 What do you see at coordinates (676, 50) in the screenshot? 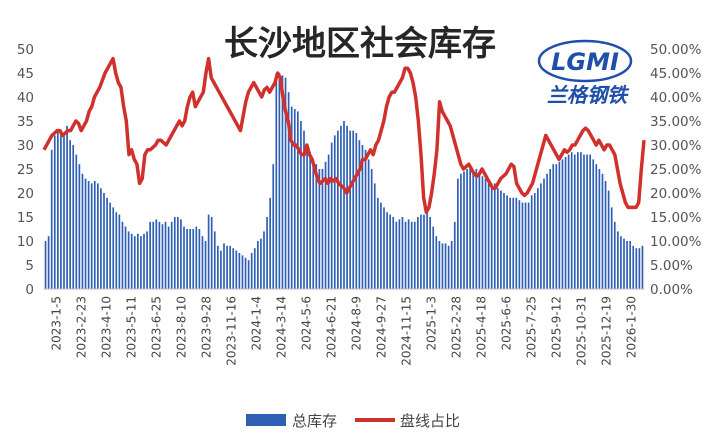
I see `right-tick-label: 50.00%` at bounding box center [676, 50].